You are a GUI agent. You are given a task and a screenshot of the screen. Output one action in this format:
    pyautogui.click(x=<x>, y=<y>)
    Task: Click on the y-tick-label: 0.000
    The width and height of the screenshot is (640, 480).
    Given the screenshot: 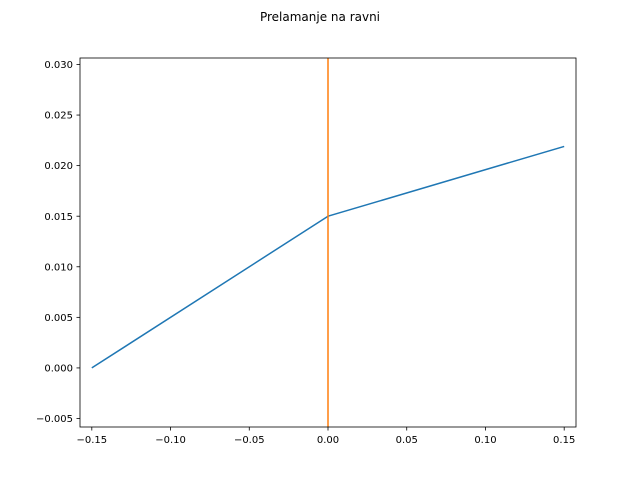 What is the action you would take?
    pyautogui.click(x=58, y=369)
    